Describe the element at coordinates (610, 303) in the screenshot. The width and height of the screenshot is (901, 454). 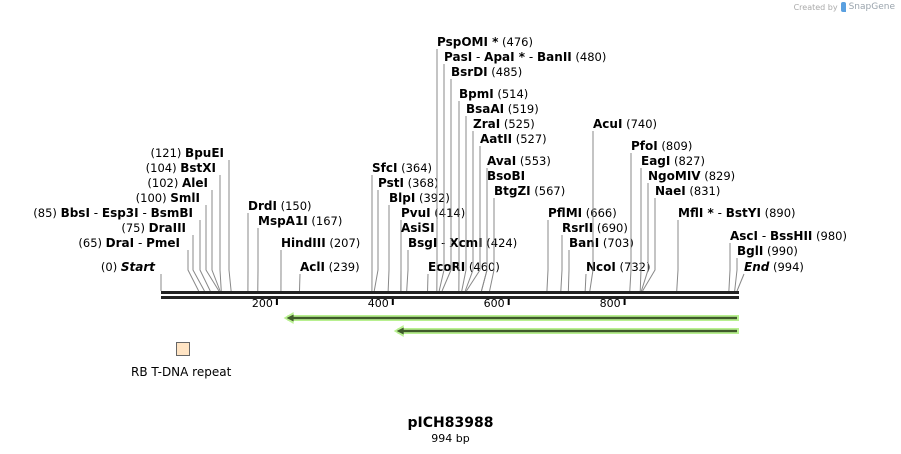
I see `tick-label: 800` at that location.